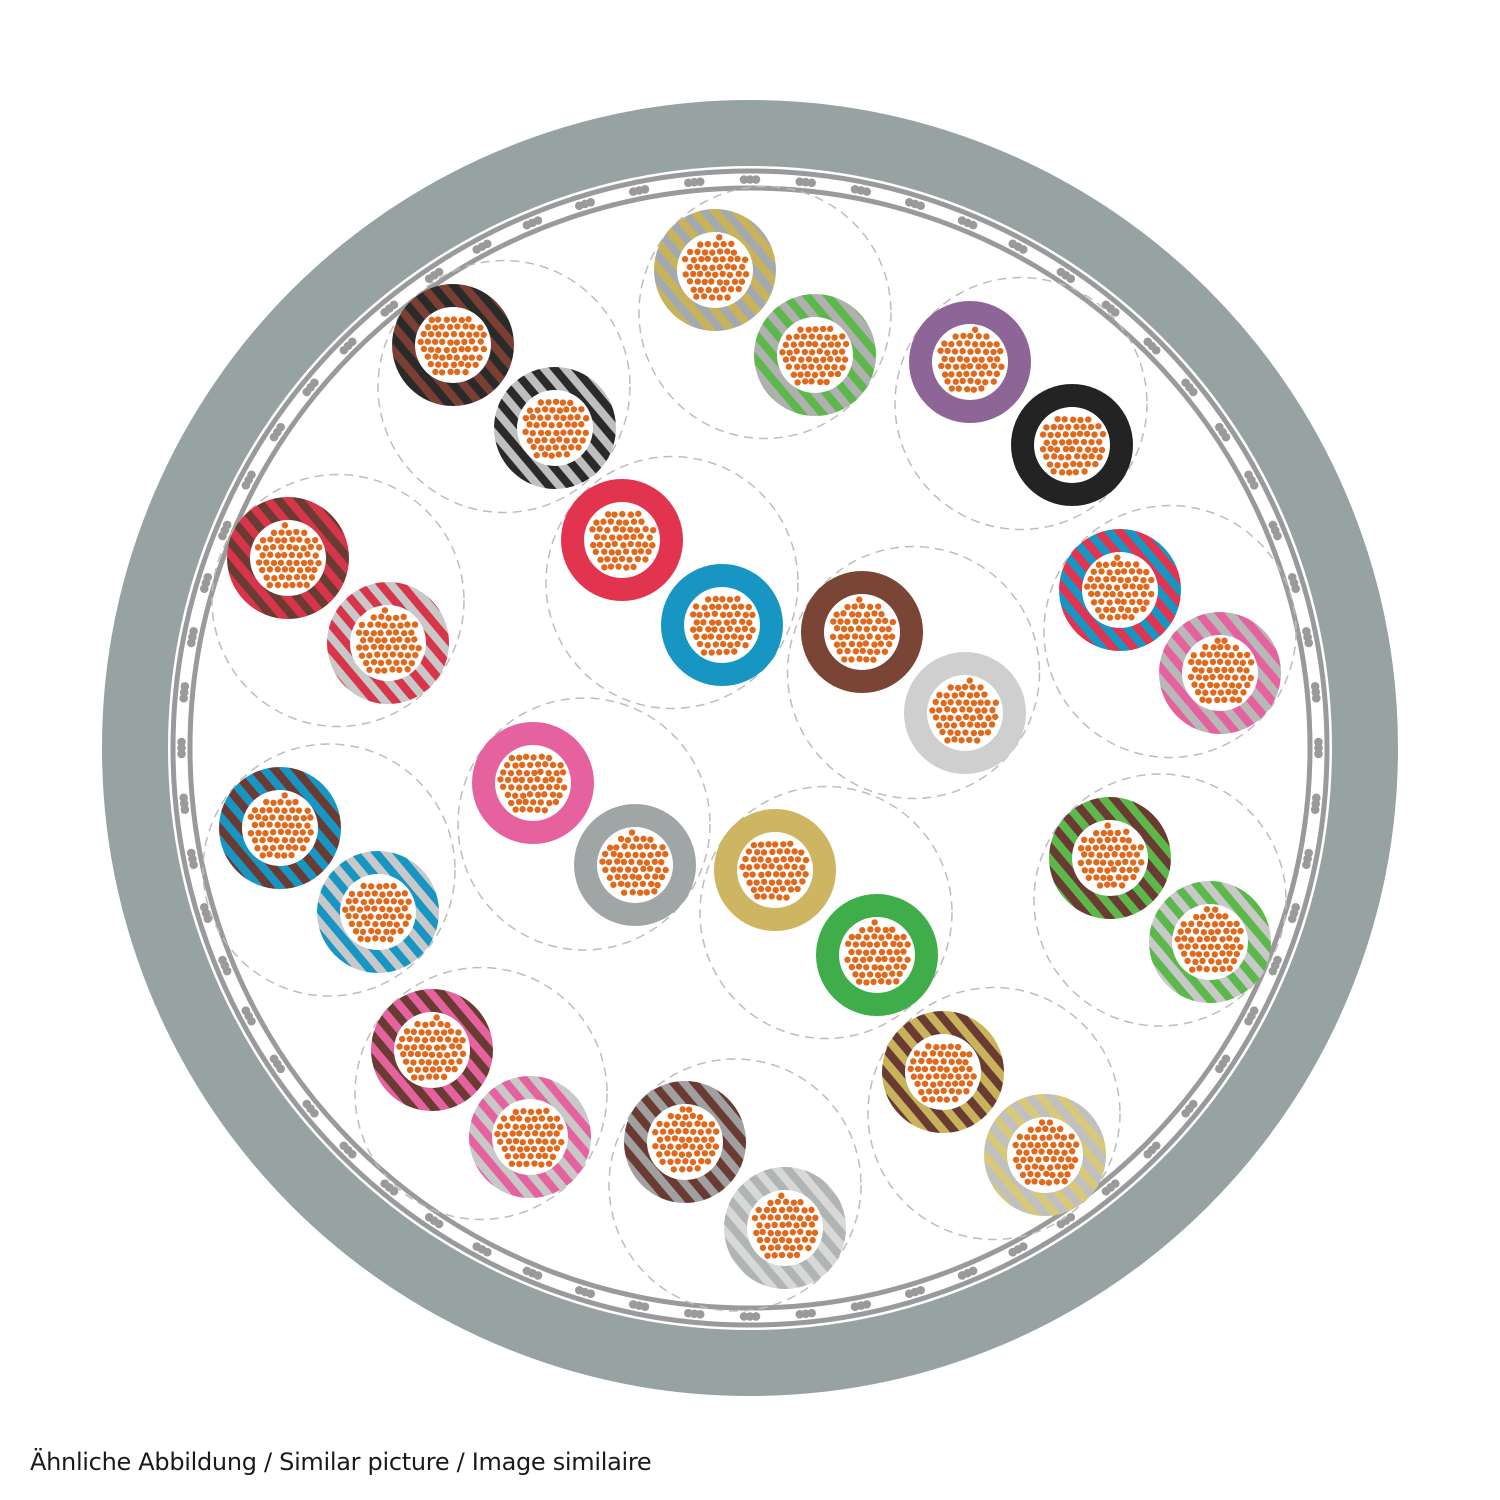 The image size is (1500, 1500). Describe the element at coordinates (1160, 900) in the screenshot. I see `wire-pair` at that location.